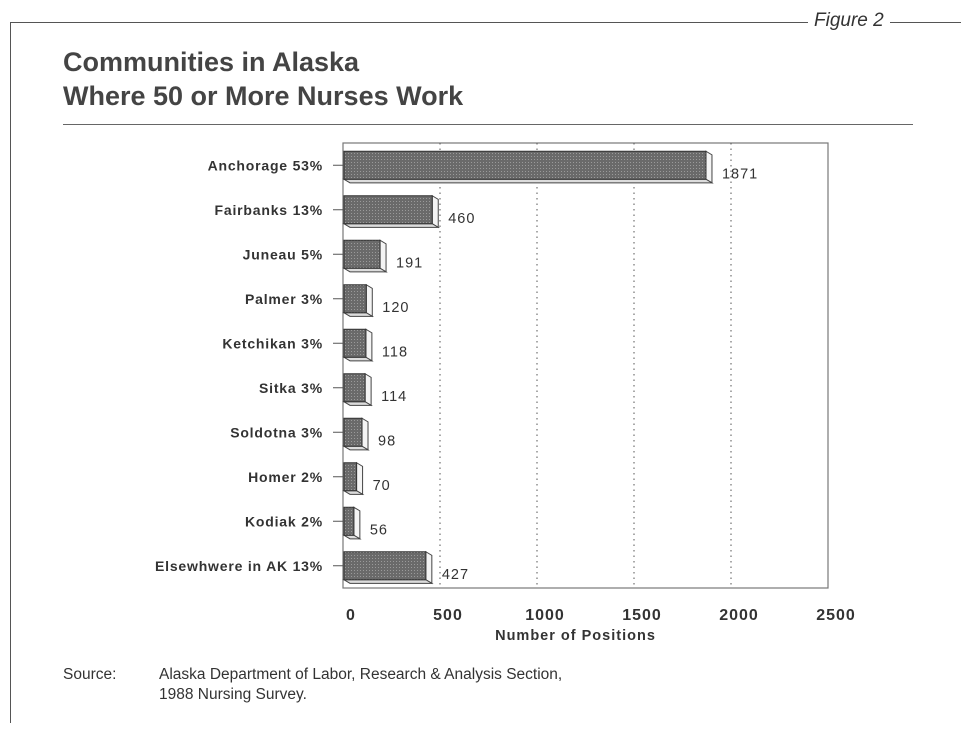 The width and height of the screenshot is (973, 736). I want to click on data-label: 1871, so click(740, 174).